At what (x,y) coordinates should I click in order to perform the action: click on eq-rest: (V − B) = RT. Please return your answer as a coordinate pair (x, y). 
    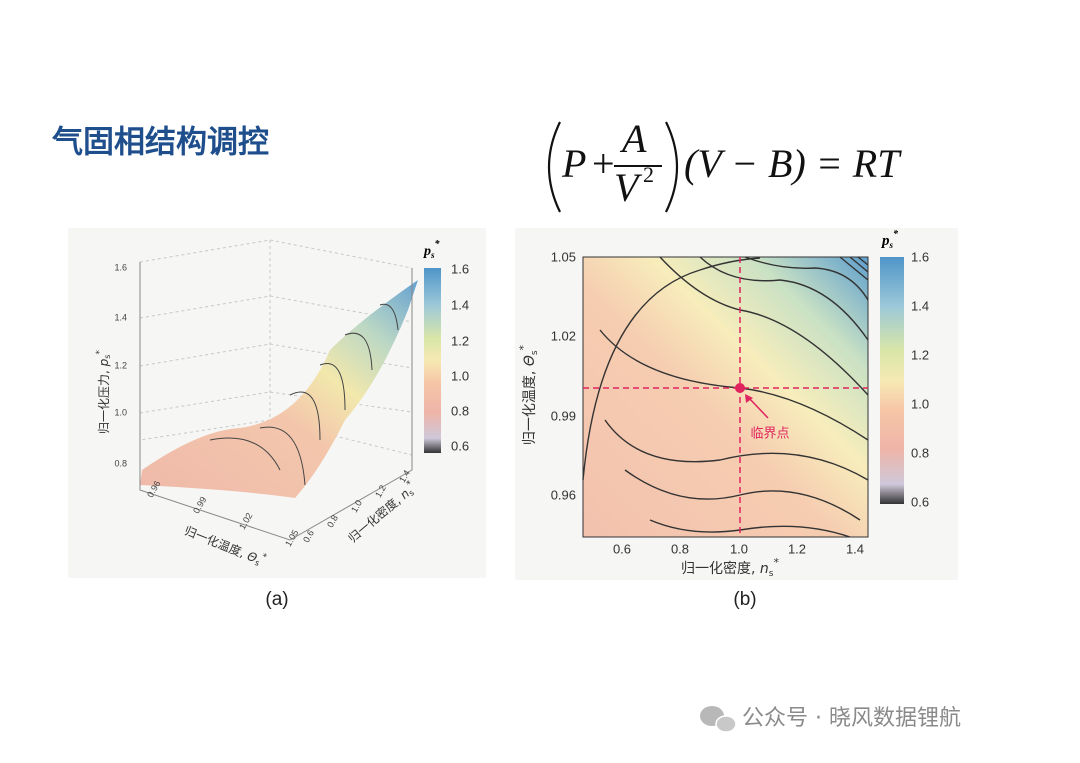
    Looking at the image, I should click on (793, 163).